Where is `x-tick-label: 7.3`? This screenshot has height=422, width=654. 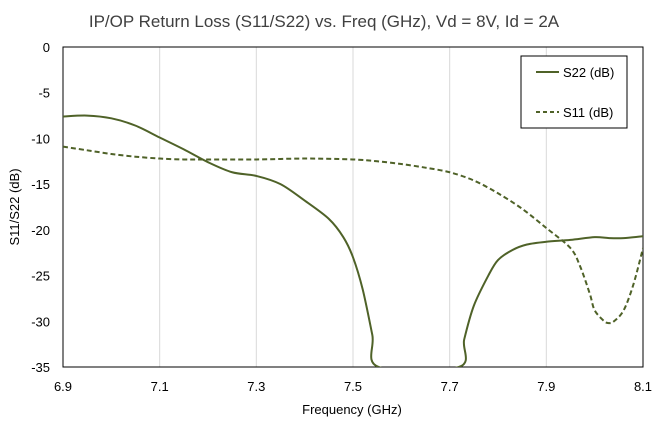 x-tick-label: 7.3 is located at coordinates (256, 386).